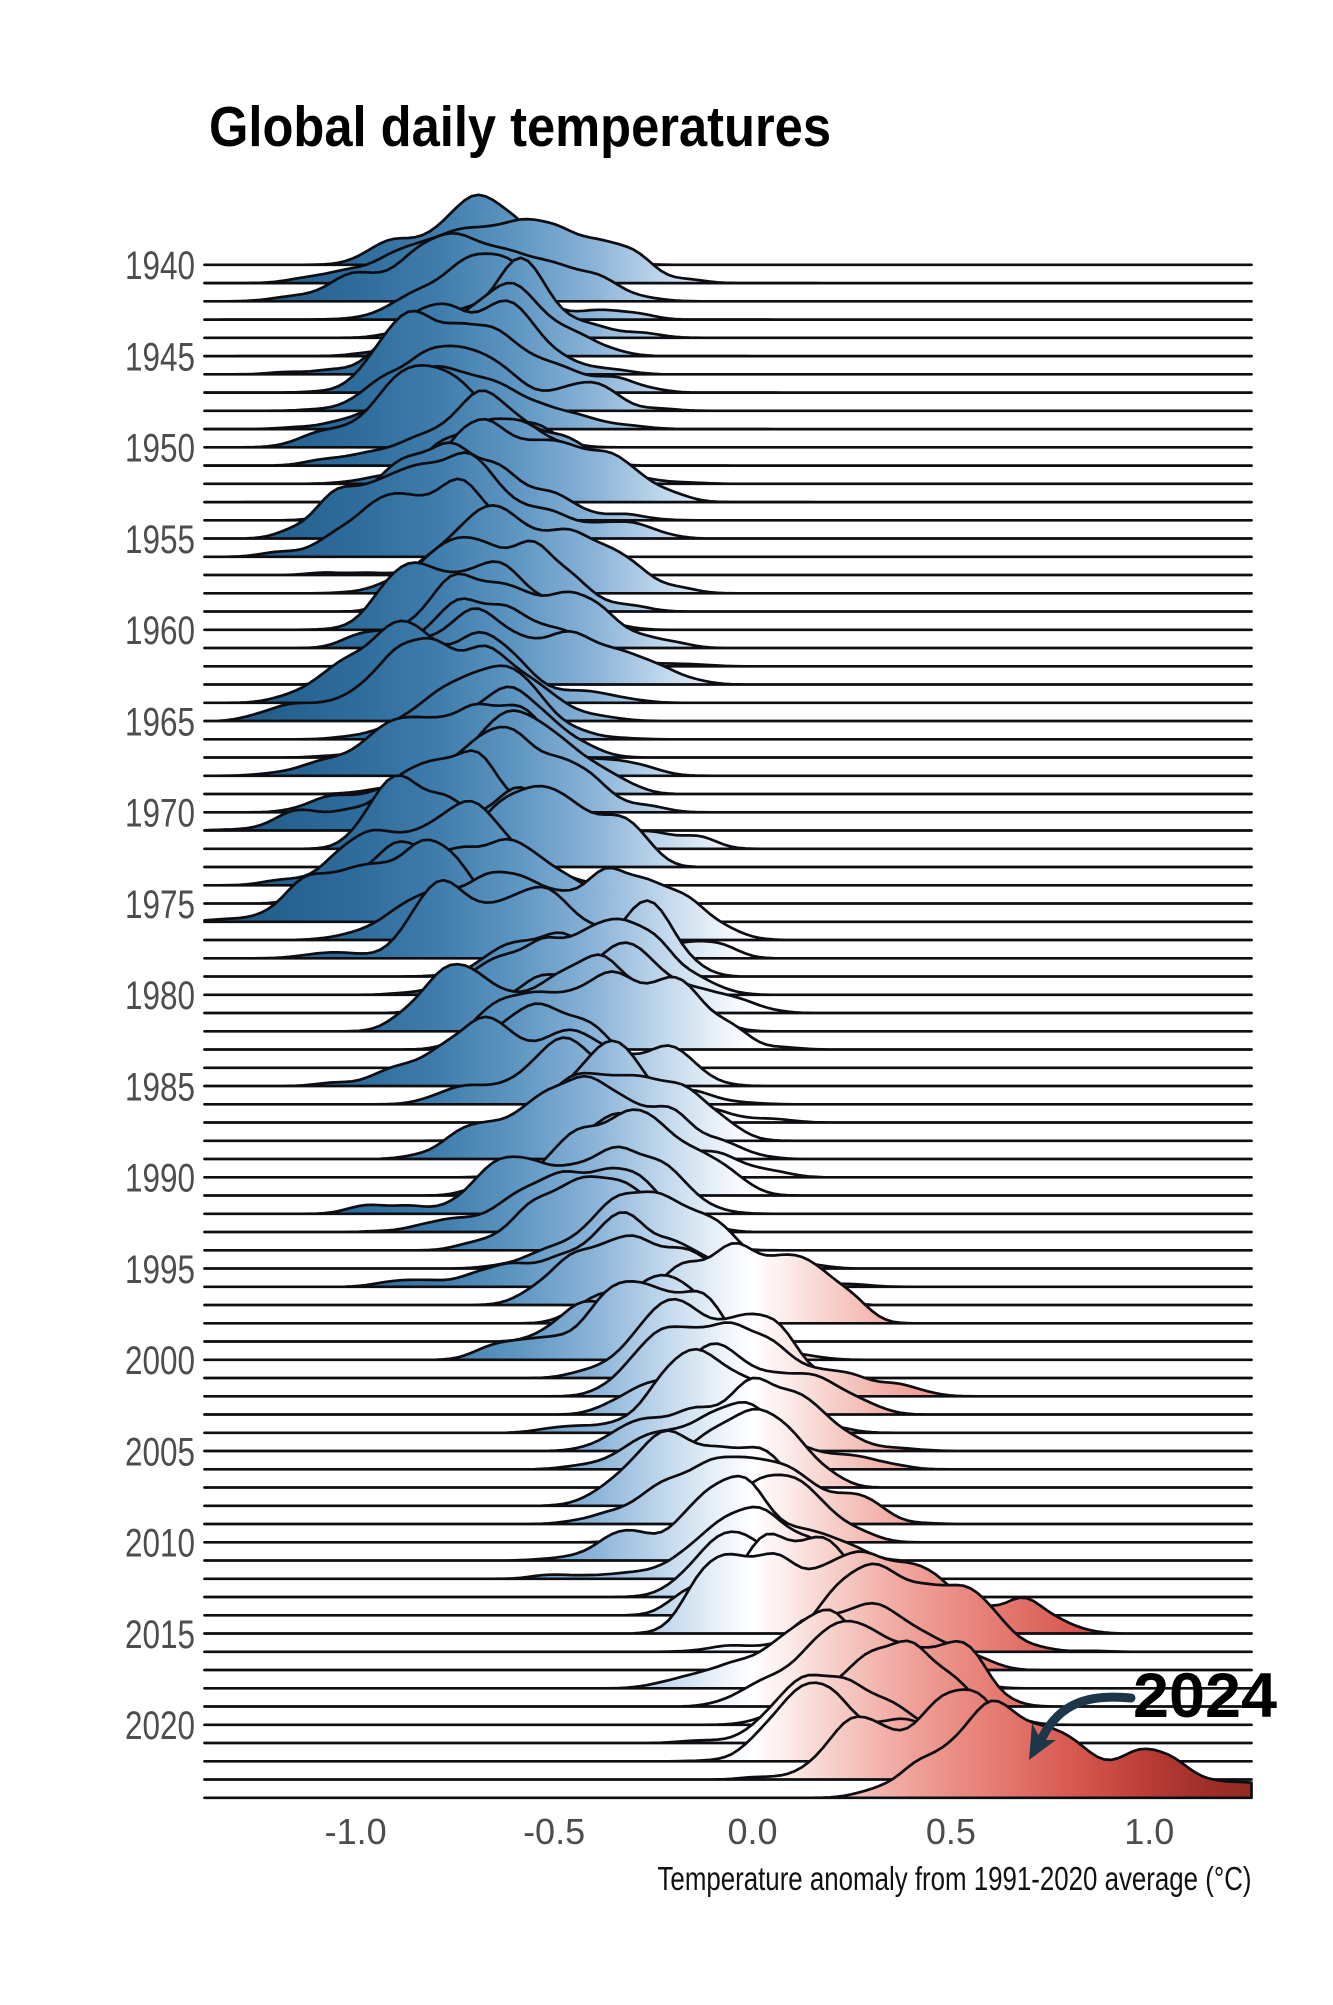 This screenshot has width=1333, height=2005. Describe the element at coordinates (160, 814) in the screenshot. I see `svg-text: 1970` at that location.